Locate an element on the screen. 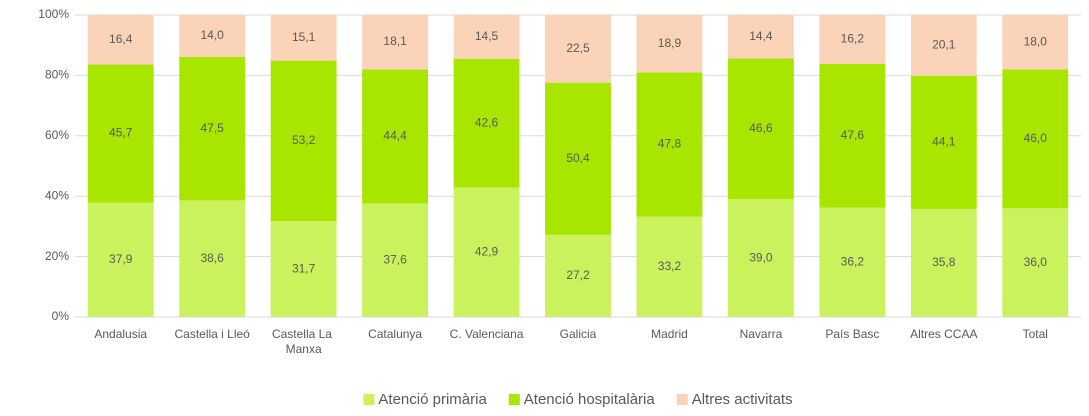 Image resolution: width=1089 pixels, height=416 pixels. x-tick-label: País Basc is located at coordinates (852, 334).